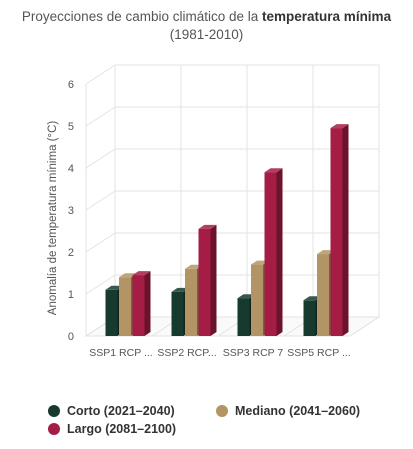  Describe the element at coordinates (71, 169) in the screenshot. I see `y-tick-label: 4` at that location.